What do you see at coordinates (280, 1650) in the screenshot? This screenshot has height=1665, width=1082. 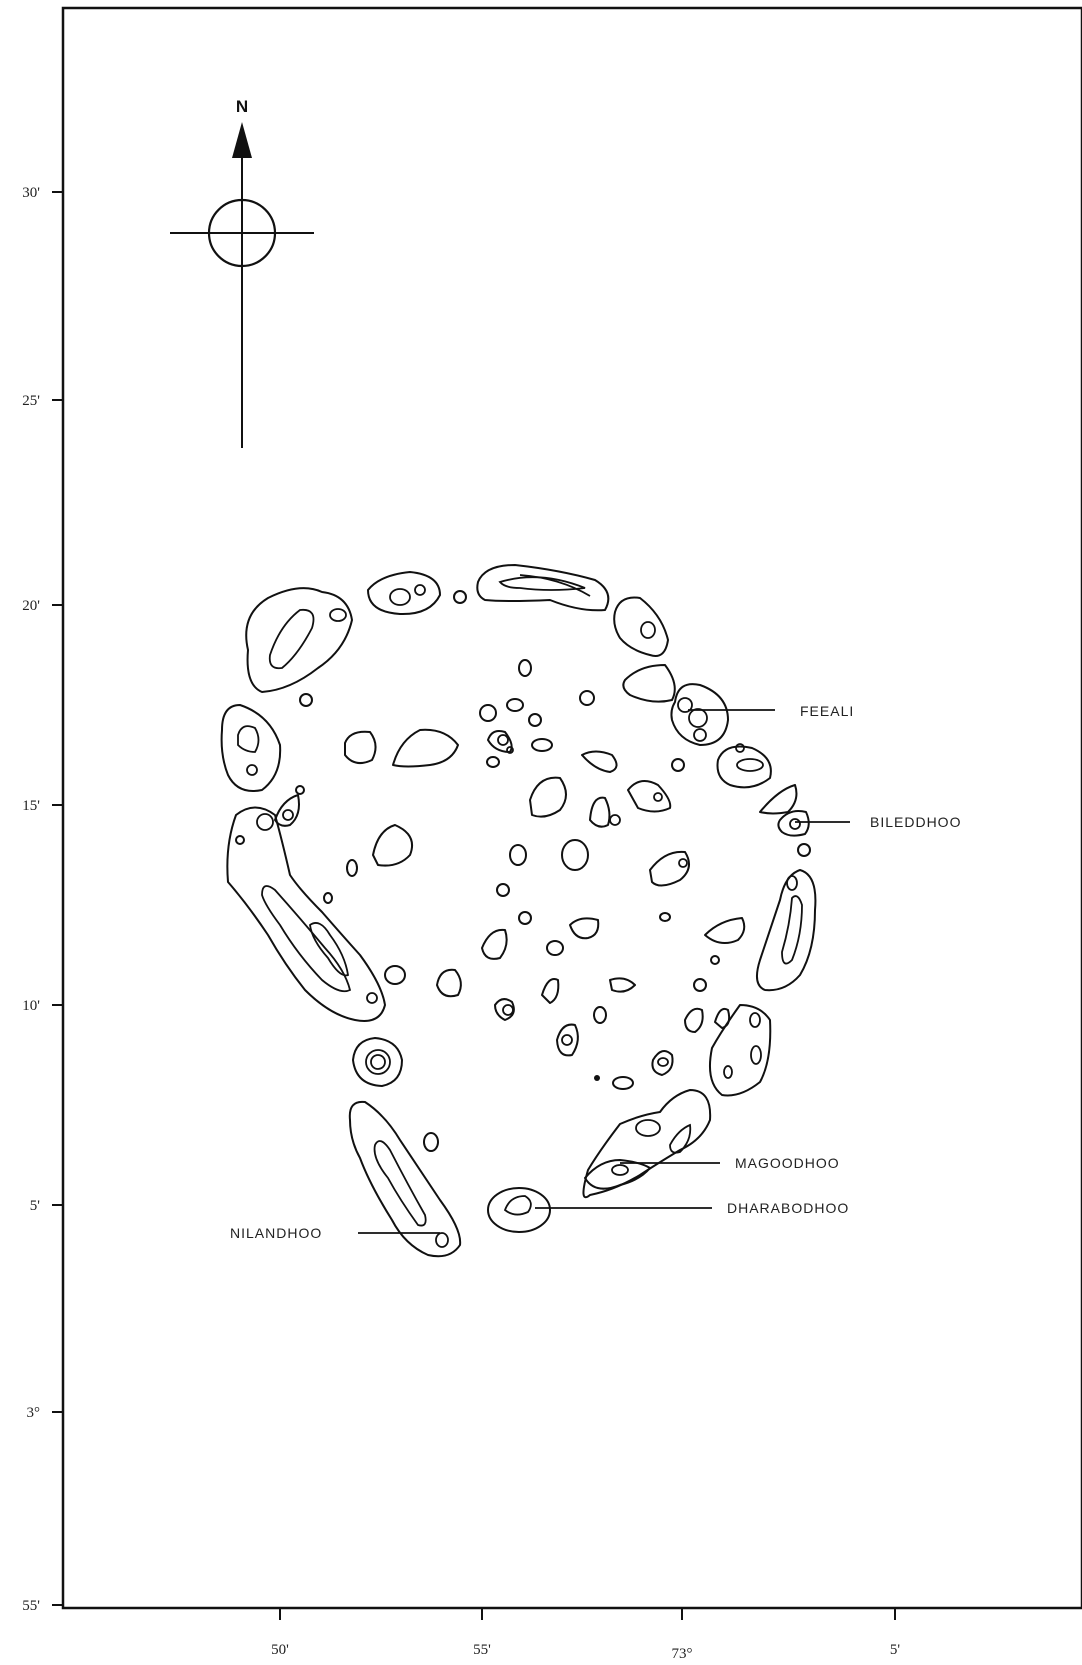 I see `lon-tick-label: 50'` at bounding box center [280, 1650].